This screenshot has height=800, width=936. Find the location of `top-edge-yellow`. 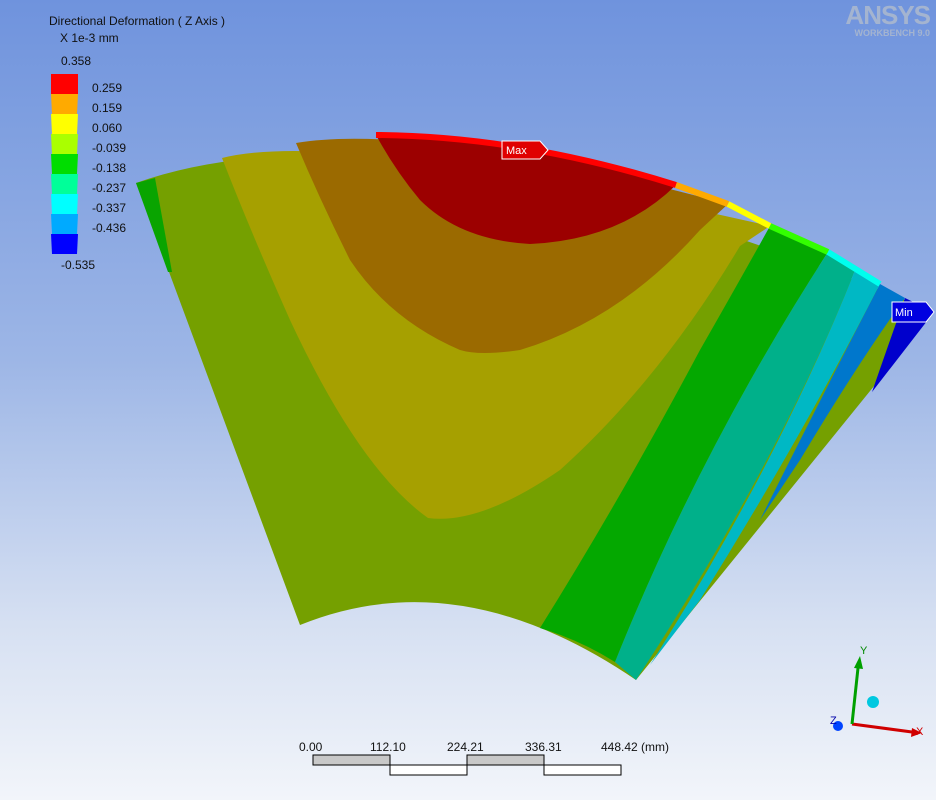

top-edge-yellow is located at coordinates (749, 215).